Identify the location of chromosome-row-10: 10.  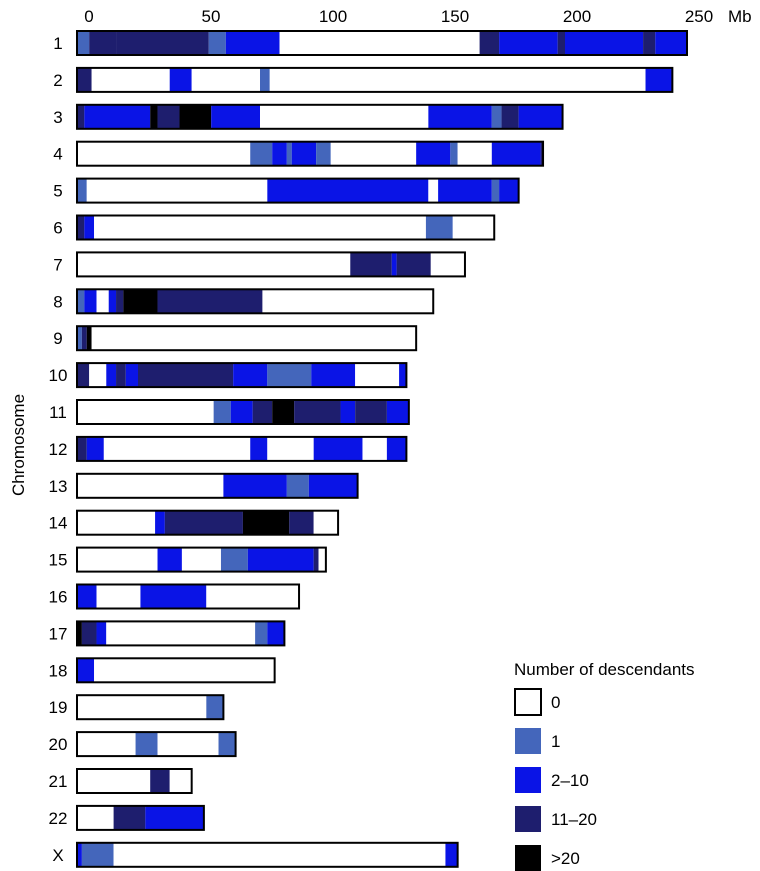
(228, 375).